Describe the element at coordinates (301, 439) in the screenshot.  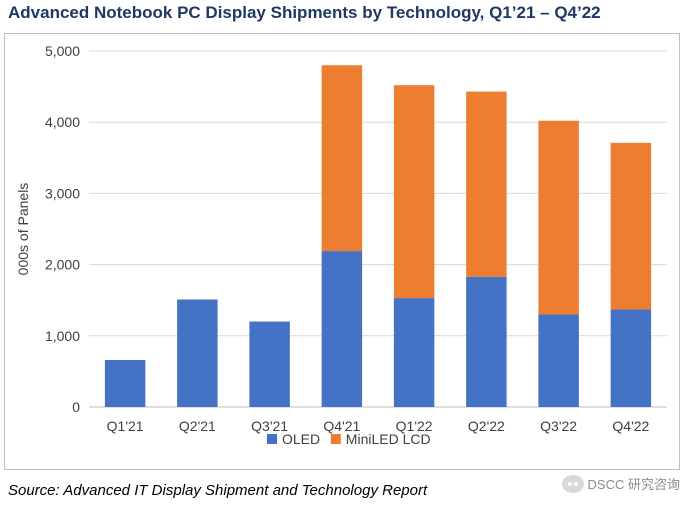
I see `legend-label: OLED` at that location.